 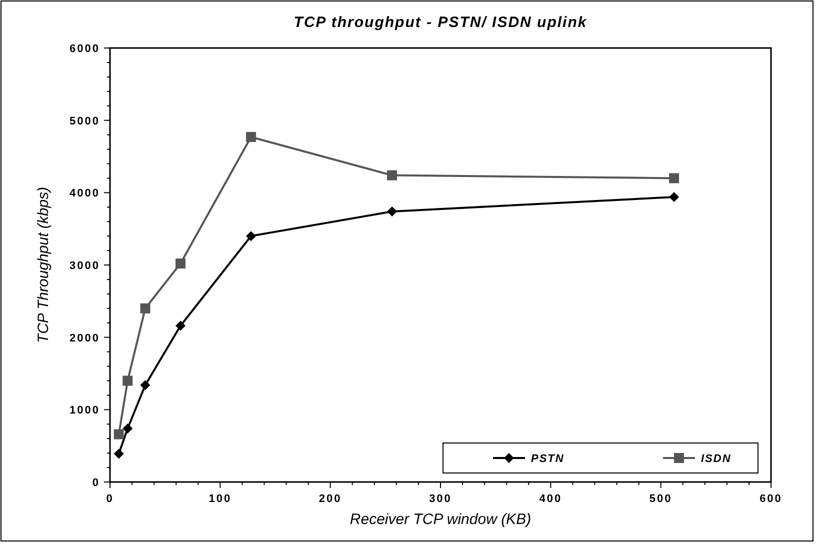 I want to click on y-tick-label: 1000, so click(x=85, y=410).